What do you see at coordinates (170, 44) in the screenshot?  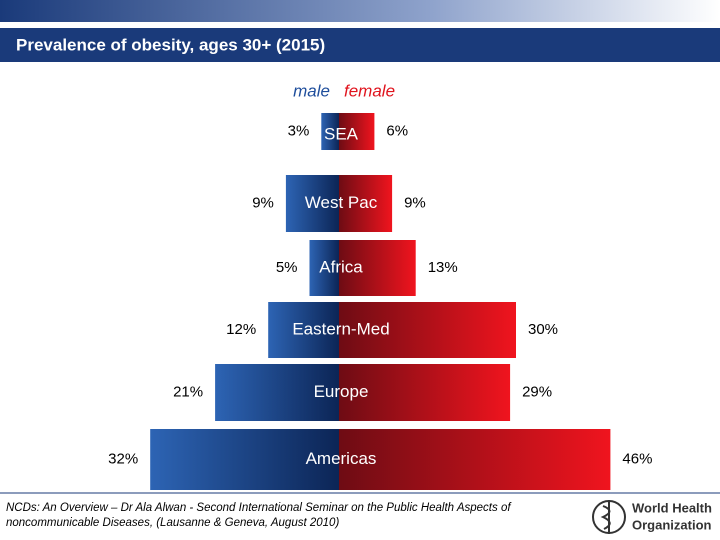 I see `title: Prevalence of obesity, ages 30+ (2015)` at bounding box center [170, 44].